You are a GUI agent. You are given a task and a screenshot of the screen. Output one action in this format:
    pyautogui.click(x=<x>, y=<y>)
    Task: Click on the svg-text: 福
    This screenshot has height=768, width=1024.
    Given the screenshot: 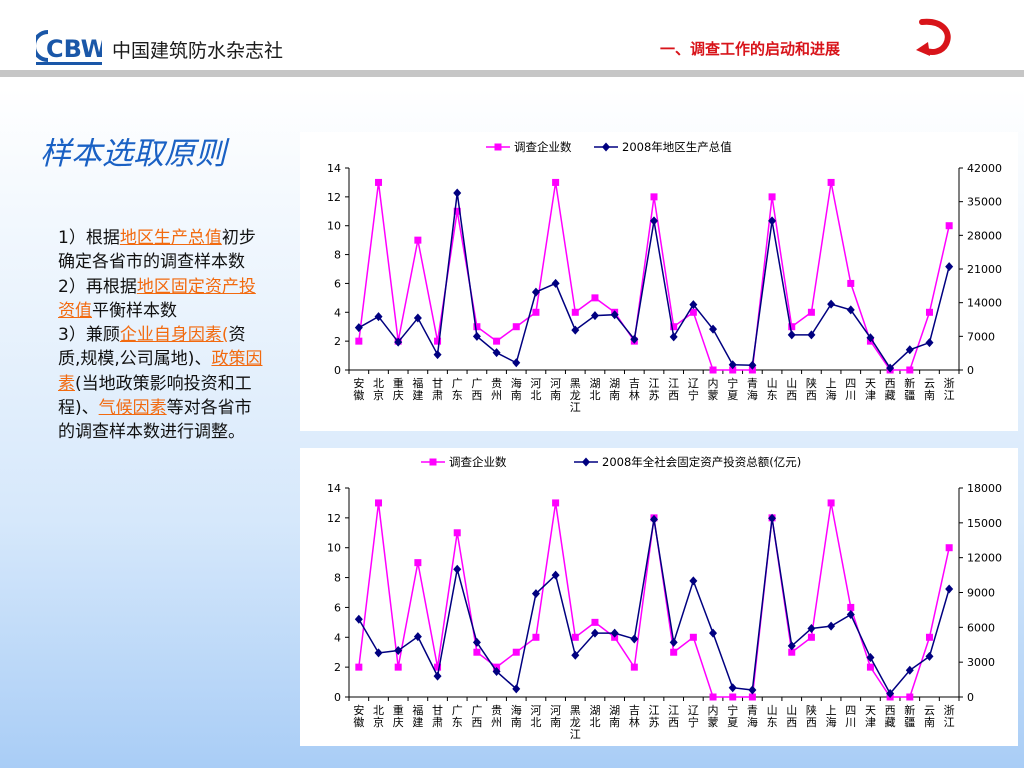 What is the action you would take?
    pyautogui.click(x=417, y=383)
    